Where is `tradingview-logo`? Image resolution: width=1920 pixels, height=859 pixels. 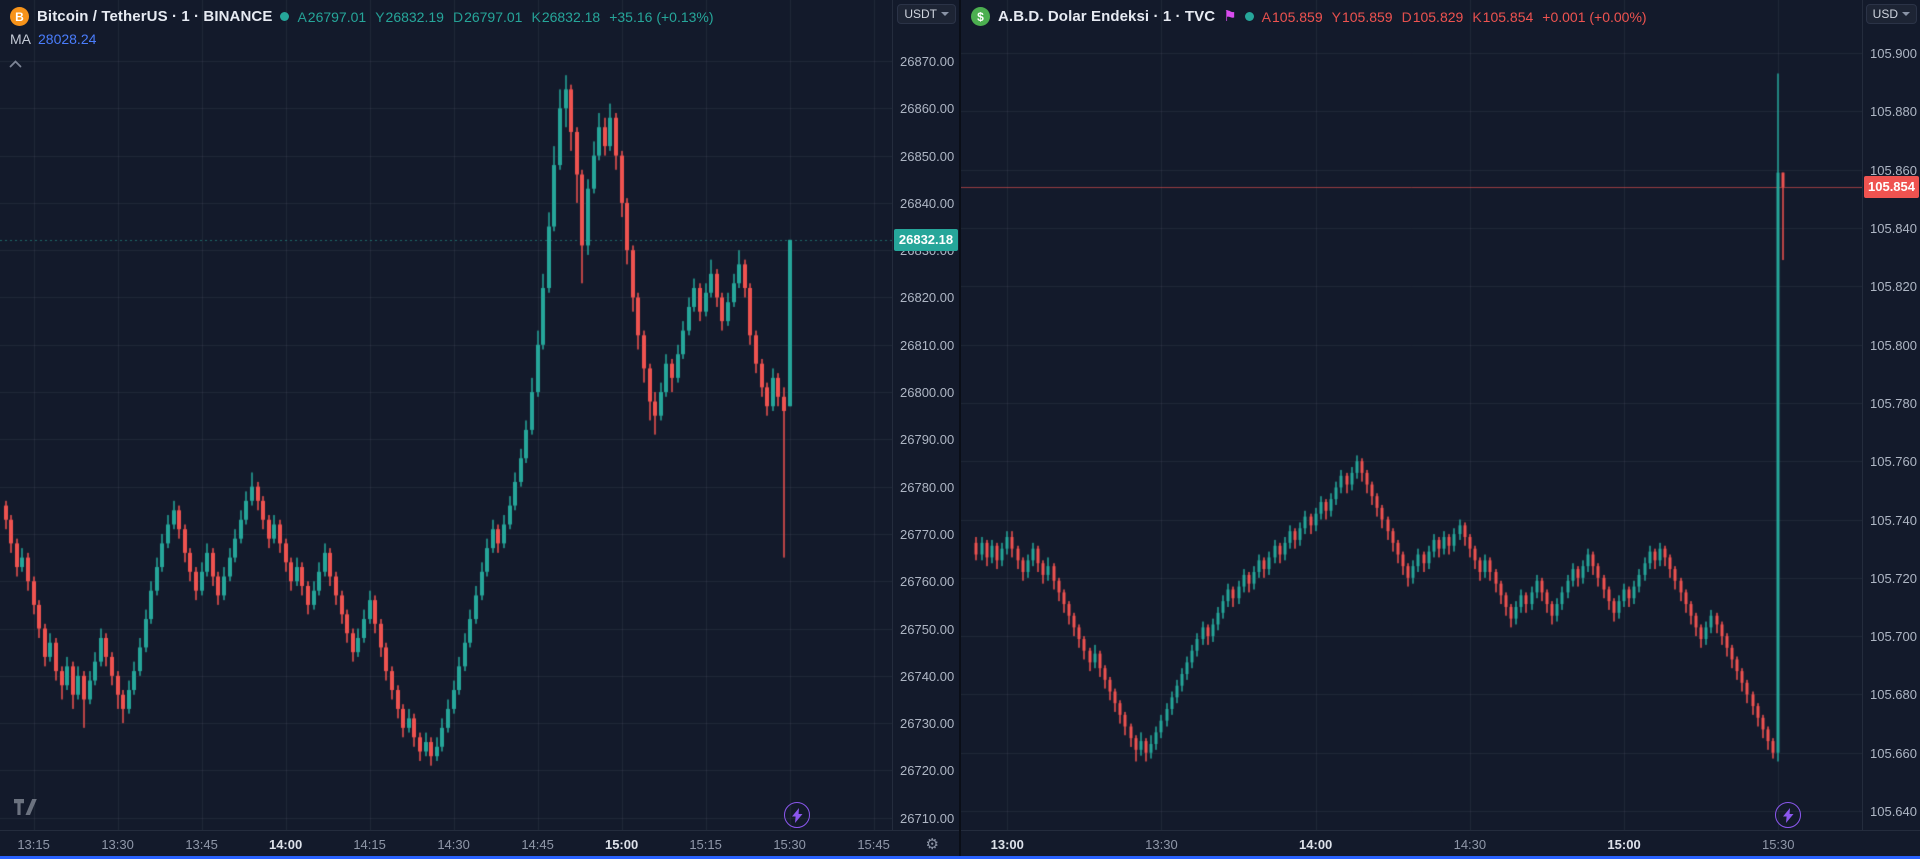
tradingview-logo is located at coordinates (25, 809).